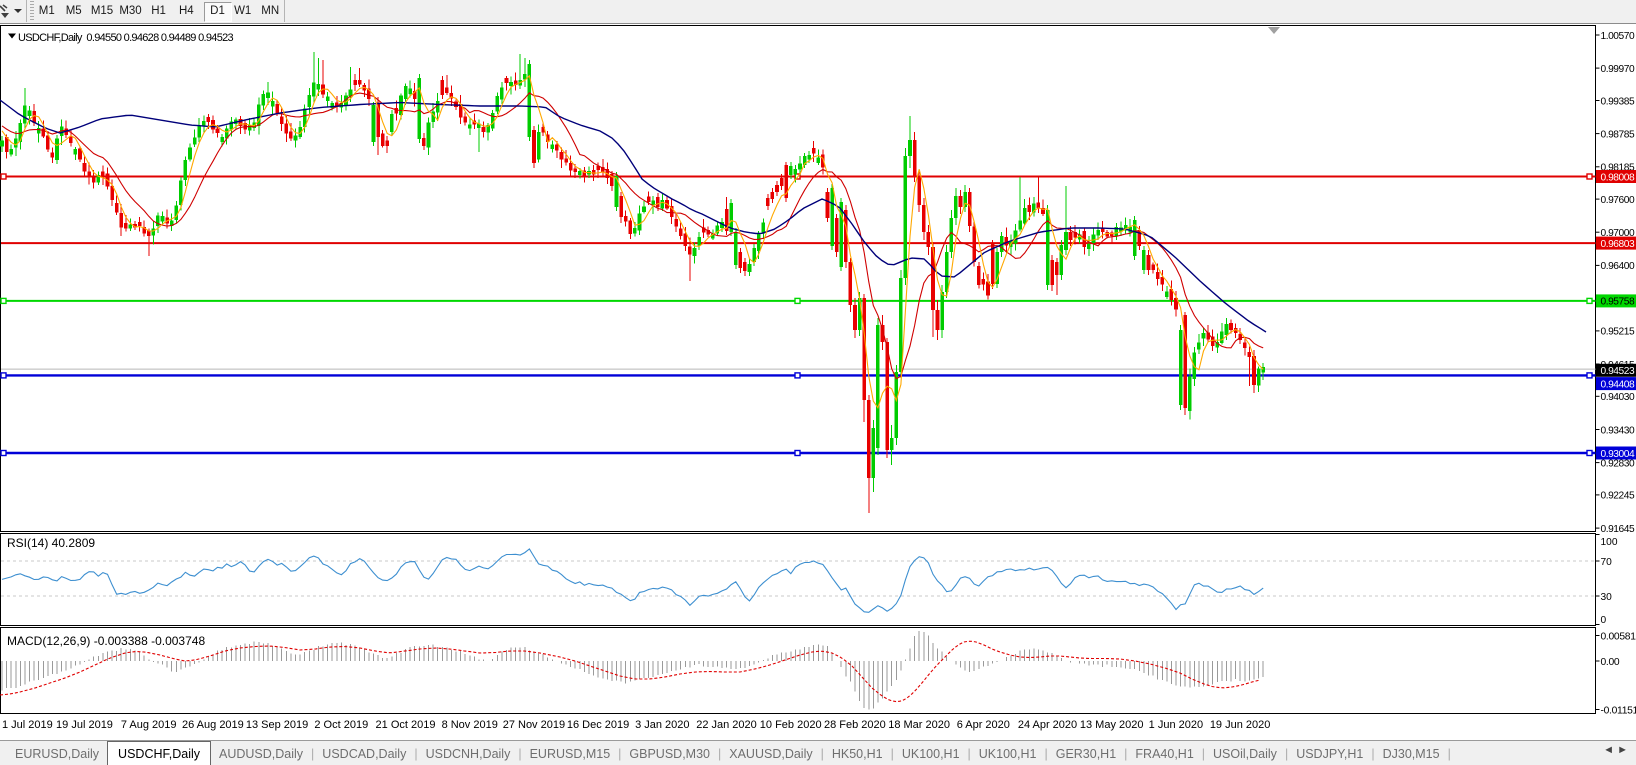 Image resolution: width=1636 pixels, height=765 pixels. What do you see at coordinates (1618, 302) in the screenshot?
I see `svg-text: 0.95758` at bounding box center [1618, 302].